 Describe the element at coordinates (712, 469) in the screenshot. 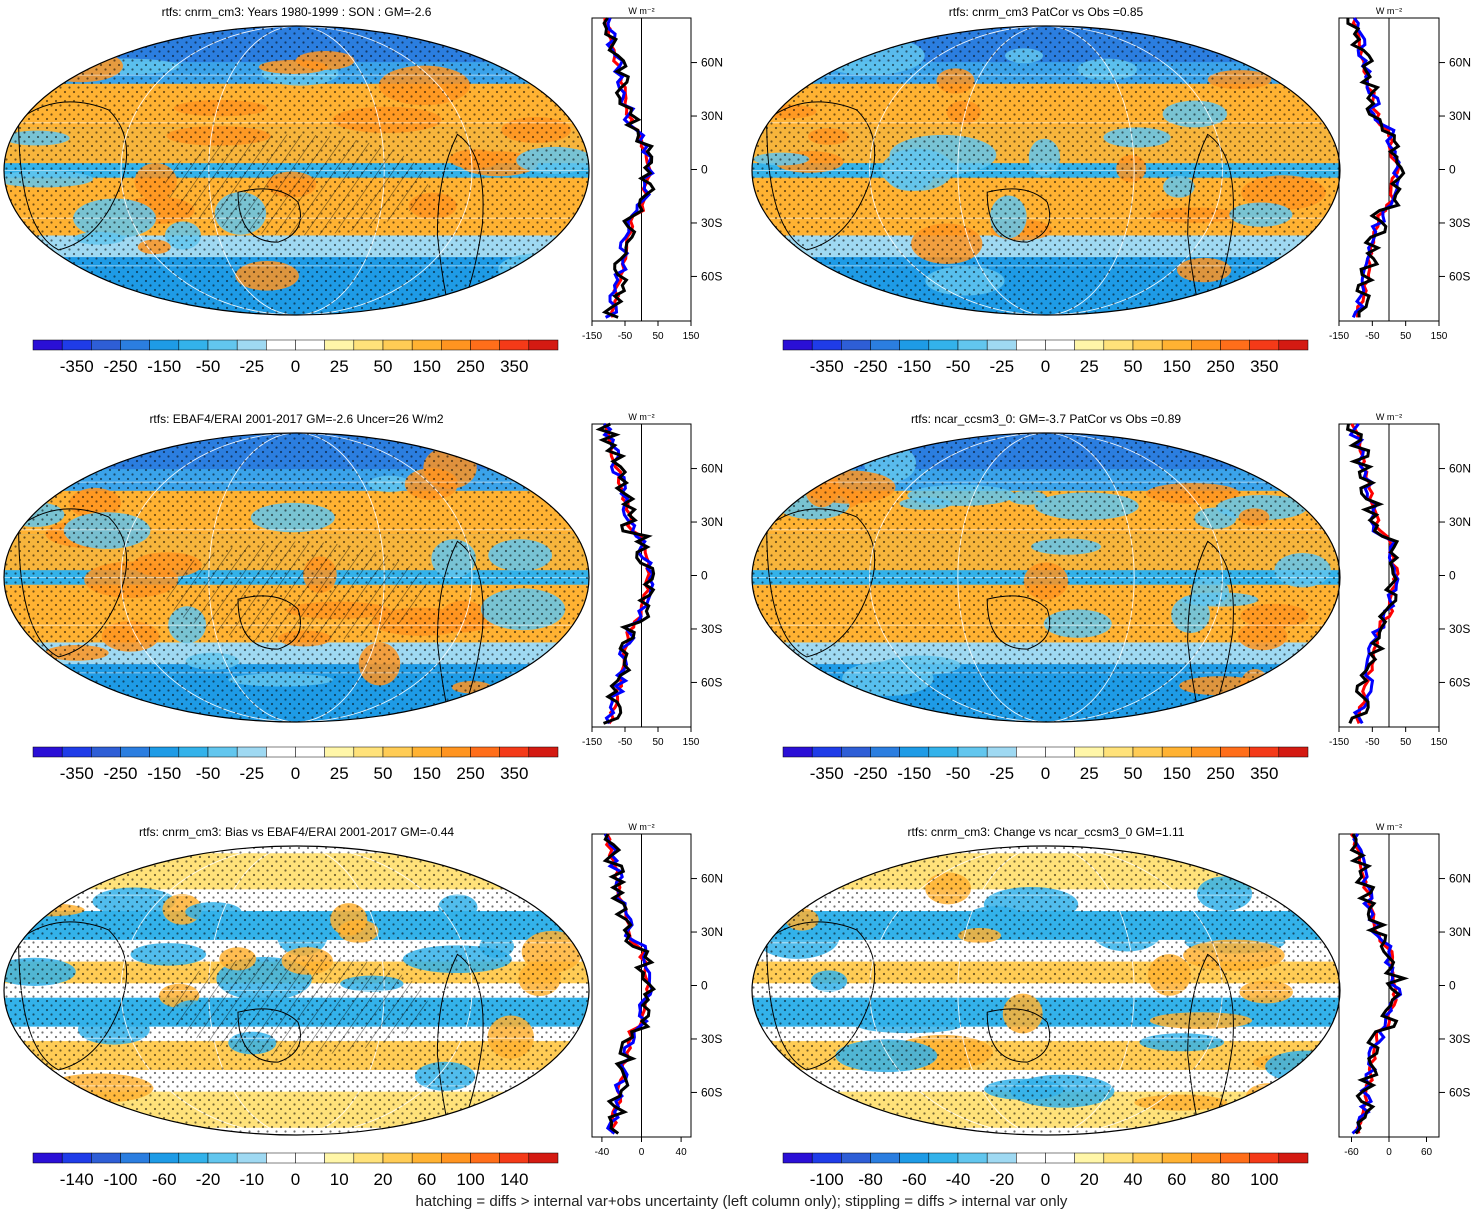

I see `profile-ytick-label: 60N` at that location.